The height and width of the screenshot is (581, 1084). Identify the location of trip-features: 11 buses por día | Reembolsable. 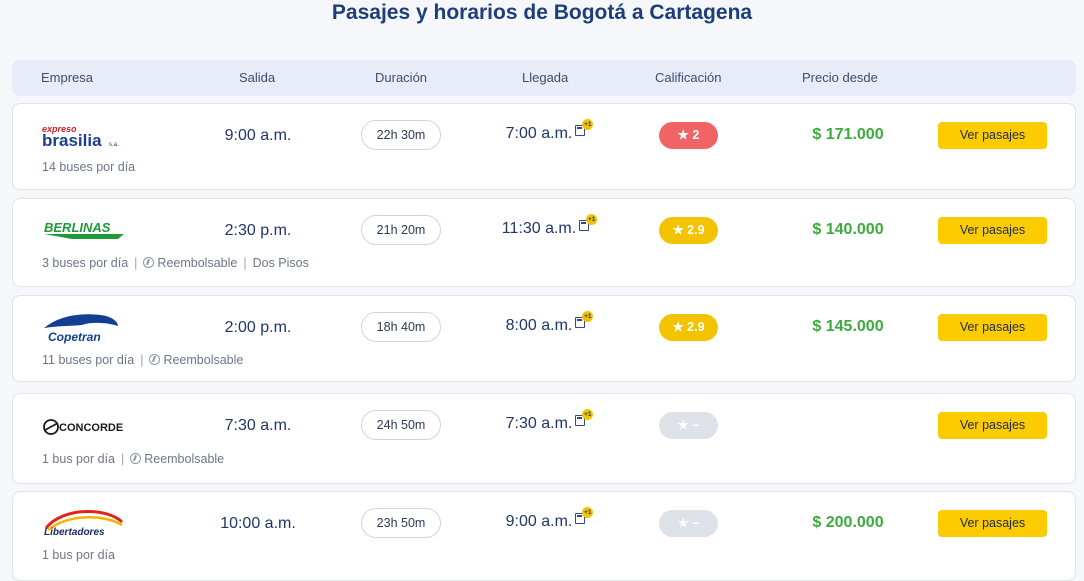
(143, 360).